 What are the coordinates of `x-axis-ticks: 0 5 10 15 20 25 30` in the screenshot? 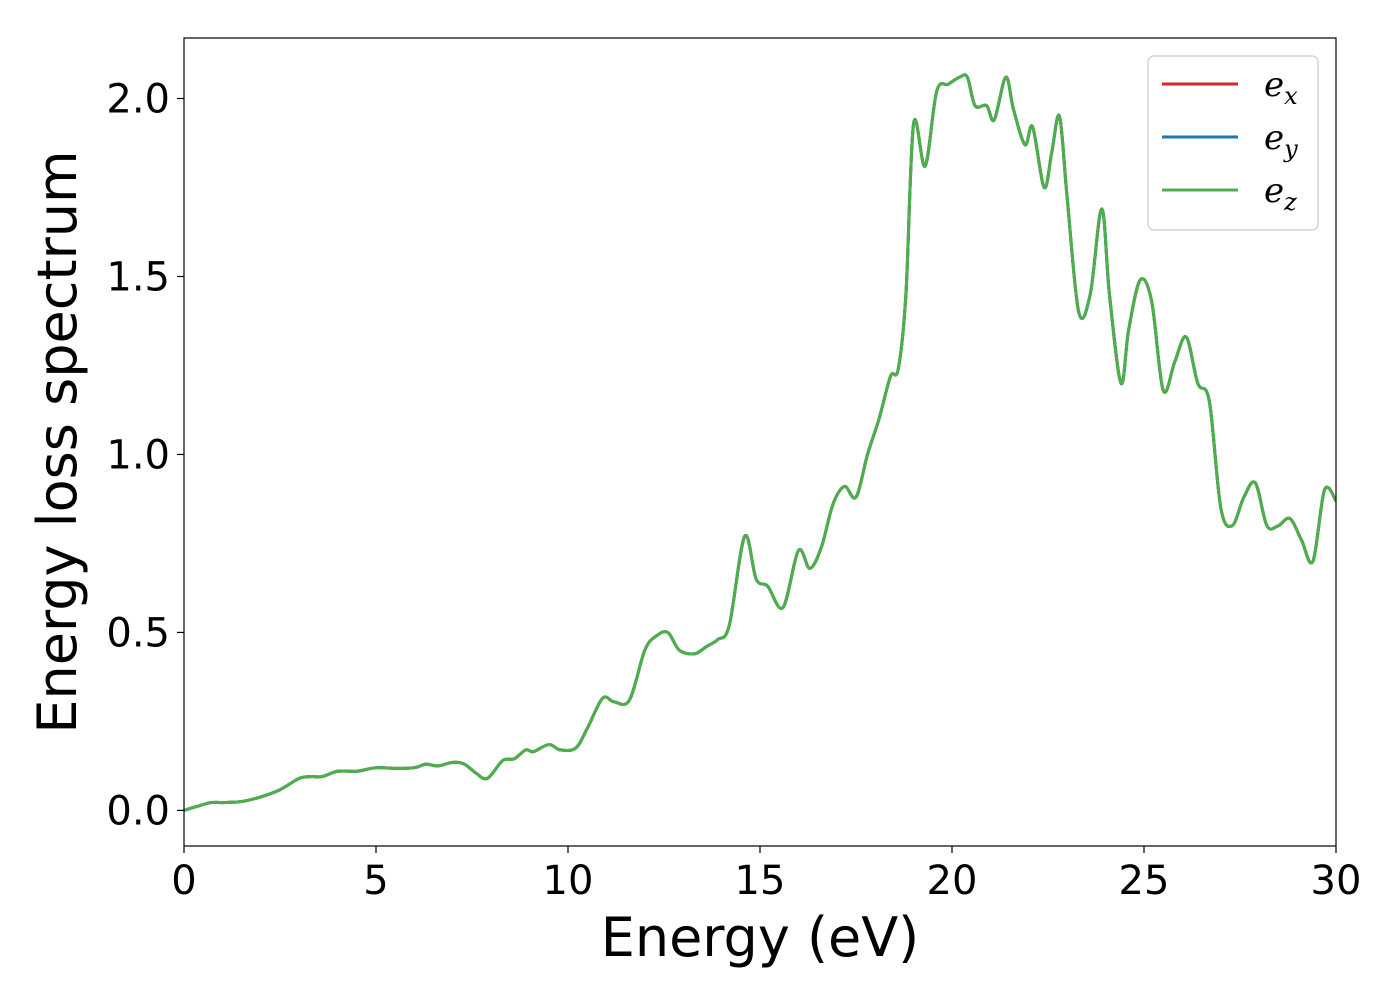 It's located at (766, 875).